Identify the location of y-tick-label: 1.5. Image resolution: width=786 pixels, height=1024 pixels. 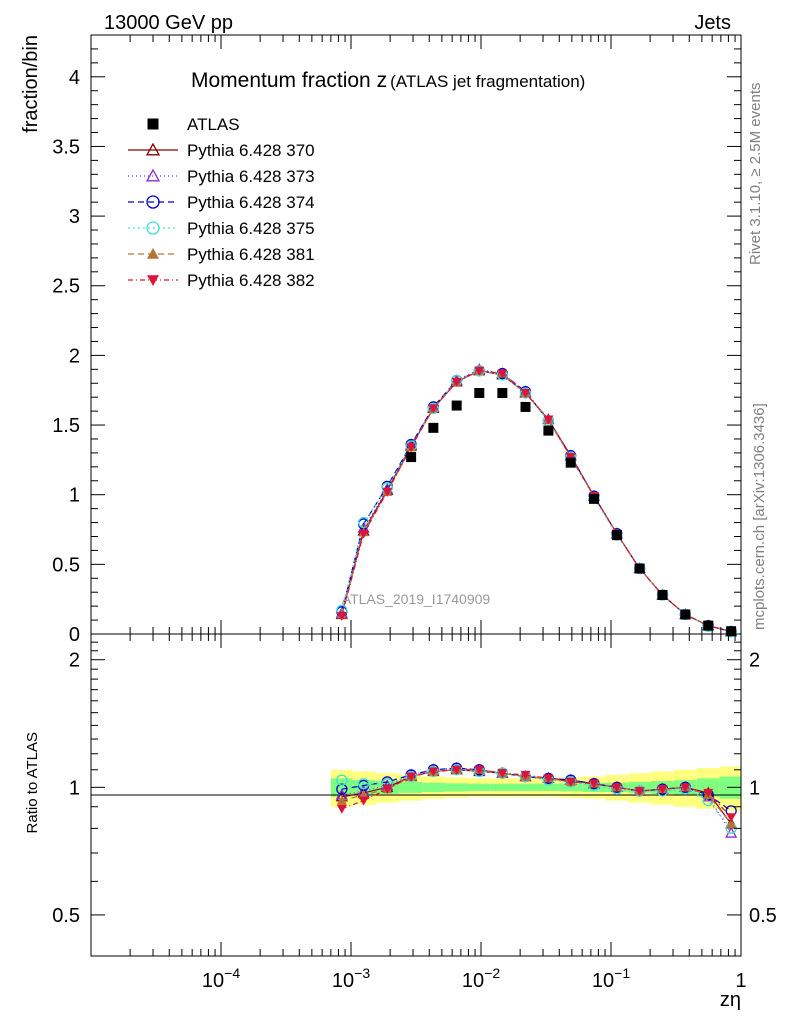
(66, 426).